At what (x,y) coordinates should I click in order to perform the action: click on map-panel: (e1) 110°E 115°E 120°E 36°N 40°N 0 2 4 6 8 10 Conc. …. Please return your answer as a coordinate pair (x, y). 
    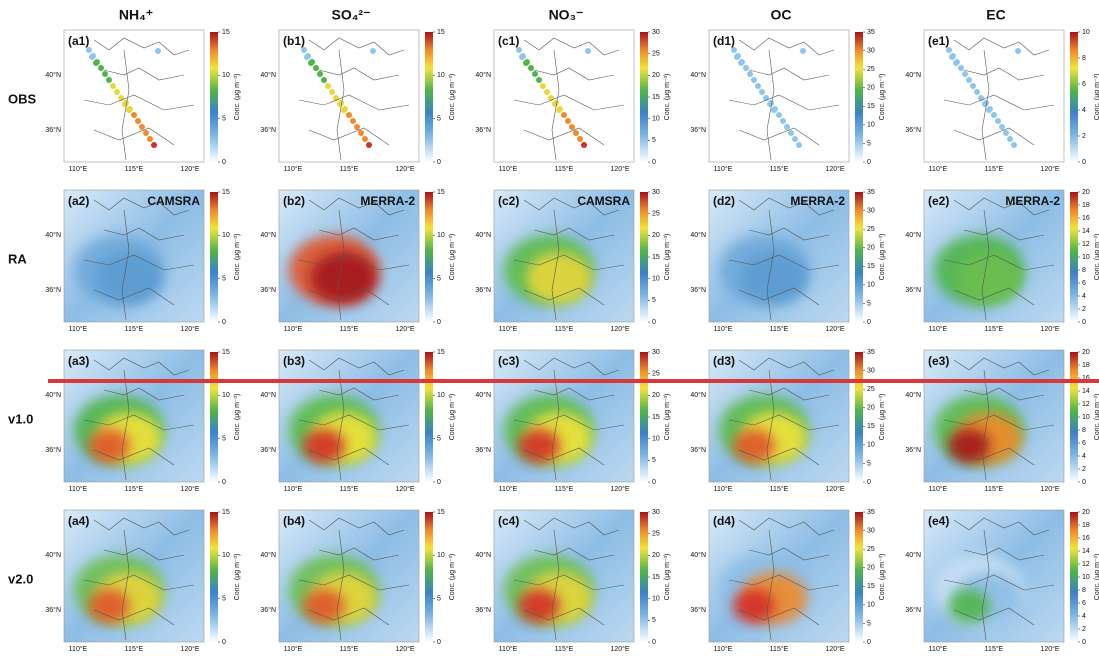
    Looking at the image, I should click on (1002, 101).